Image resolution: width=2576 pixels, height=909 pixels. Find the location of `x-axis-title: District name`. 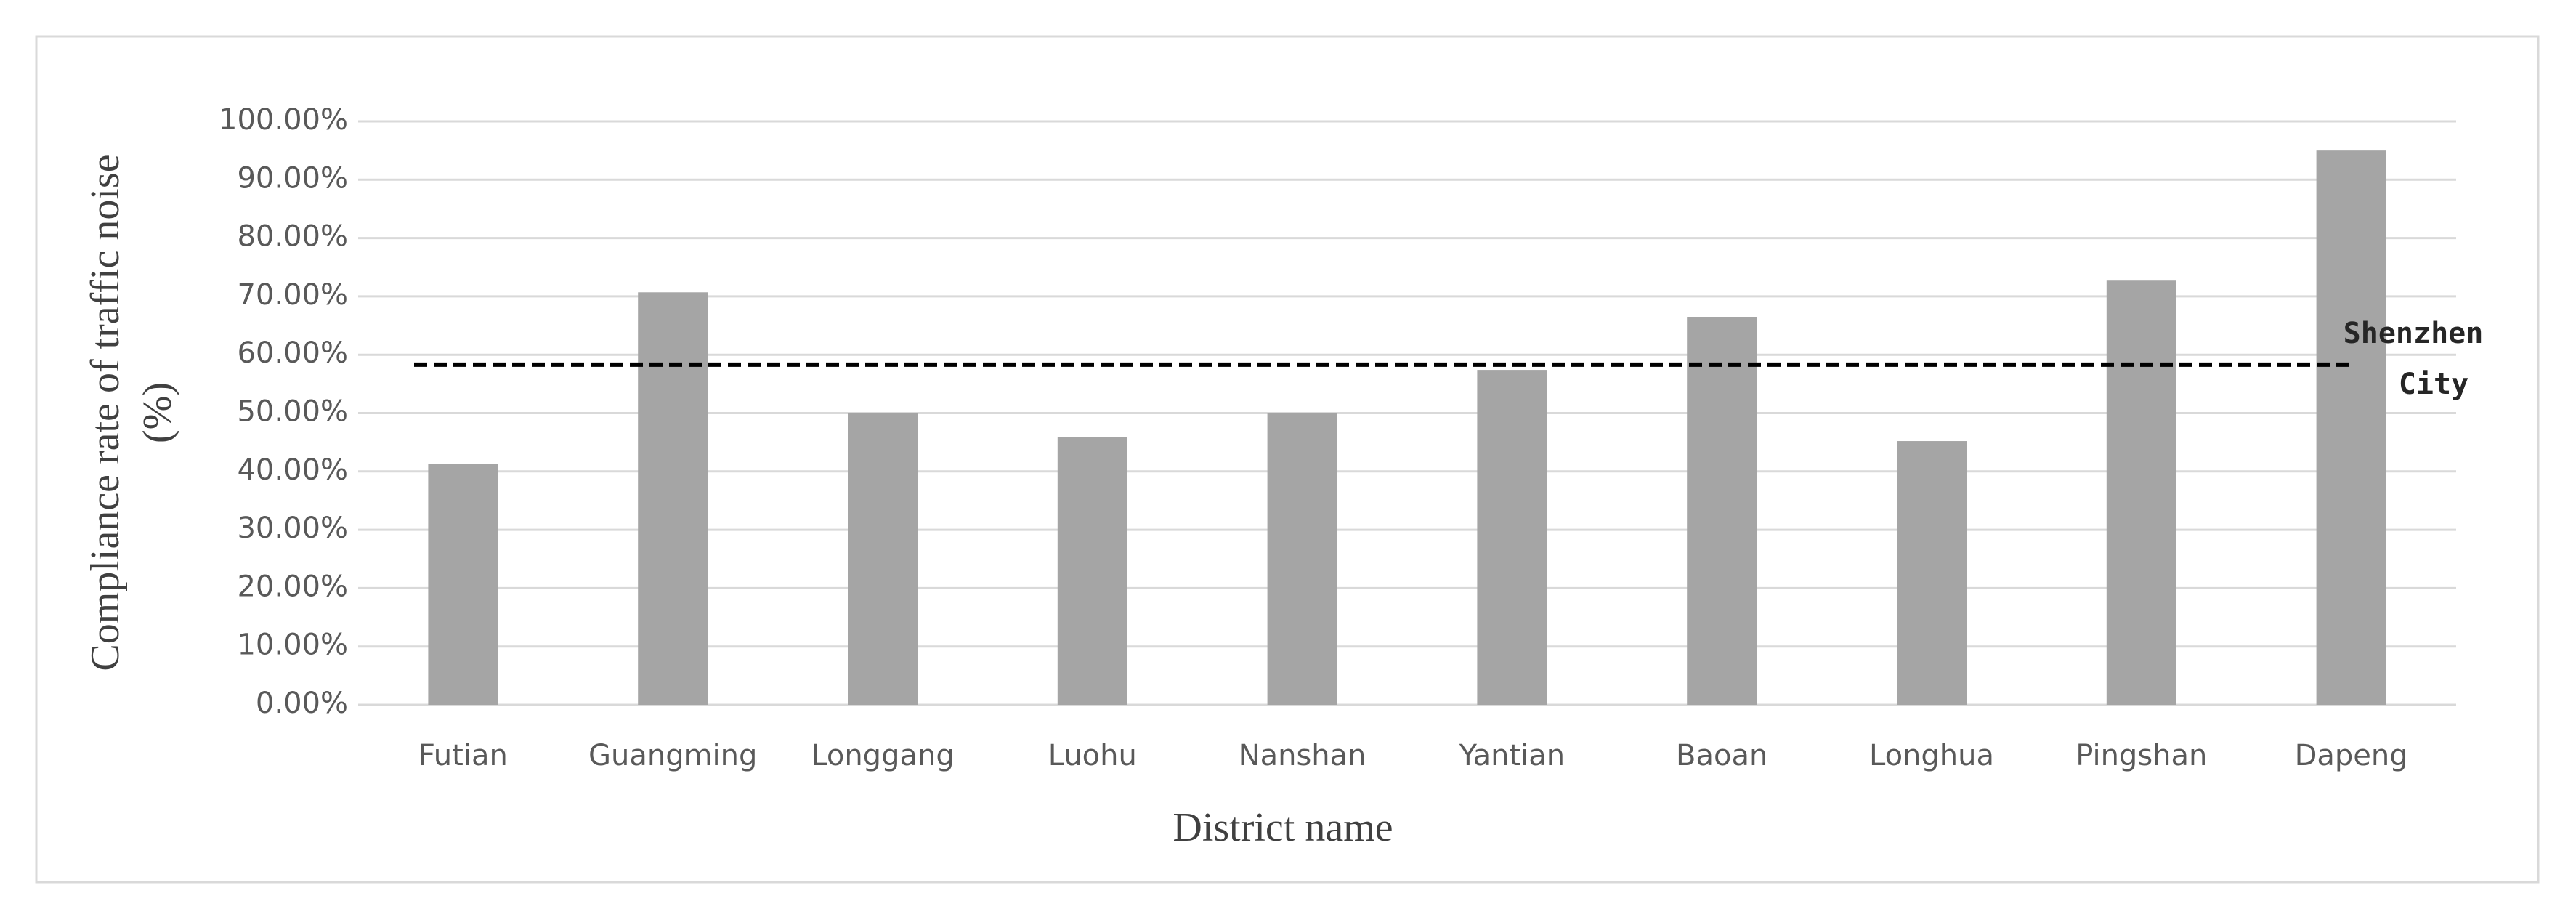

x-axis-title: District name is located at coordinates (1282, 827).